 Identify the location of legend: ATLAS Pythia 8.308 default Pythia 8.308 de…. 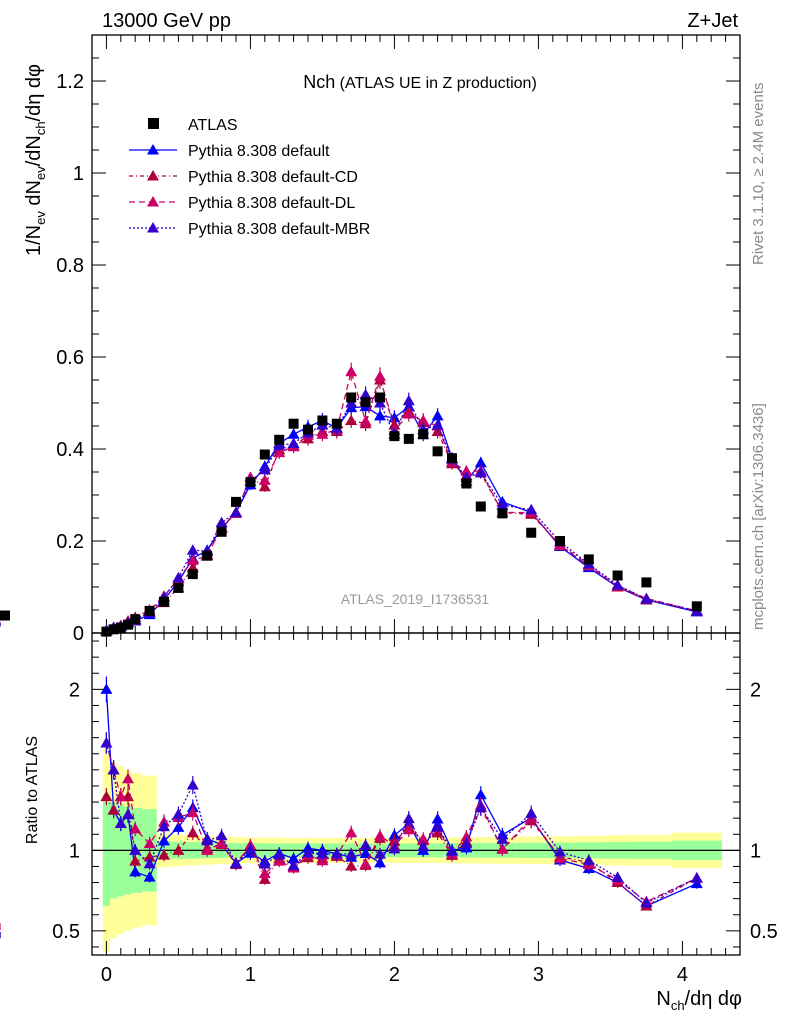
(249, 177).